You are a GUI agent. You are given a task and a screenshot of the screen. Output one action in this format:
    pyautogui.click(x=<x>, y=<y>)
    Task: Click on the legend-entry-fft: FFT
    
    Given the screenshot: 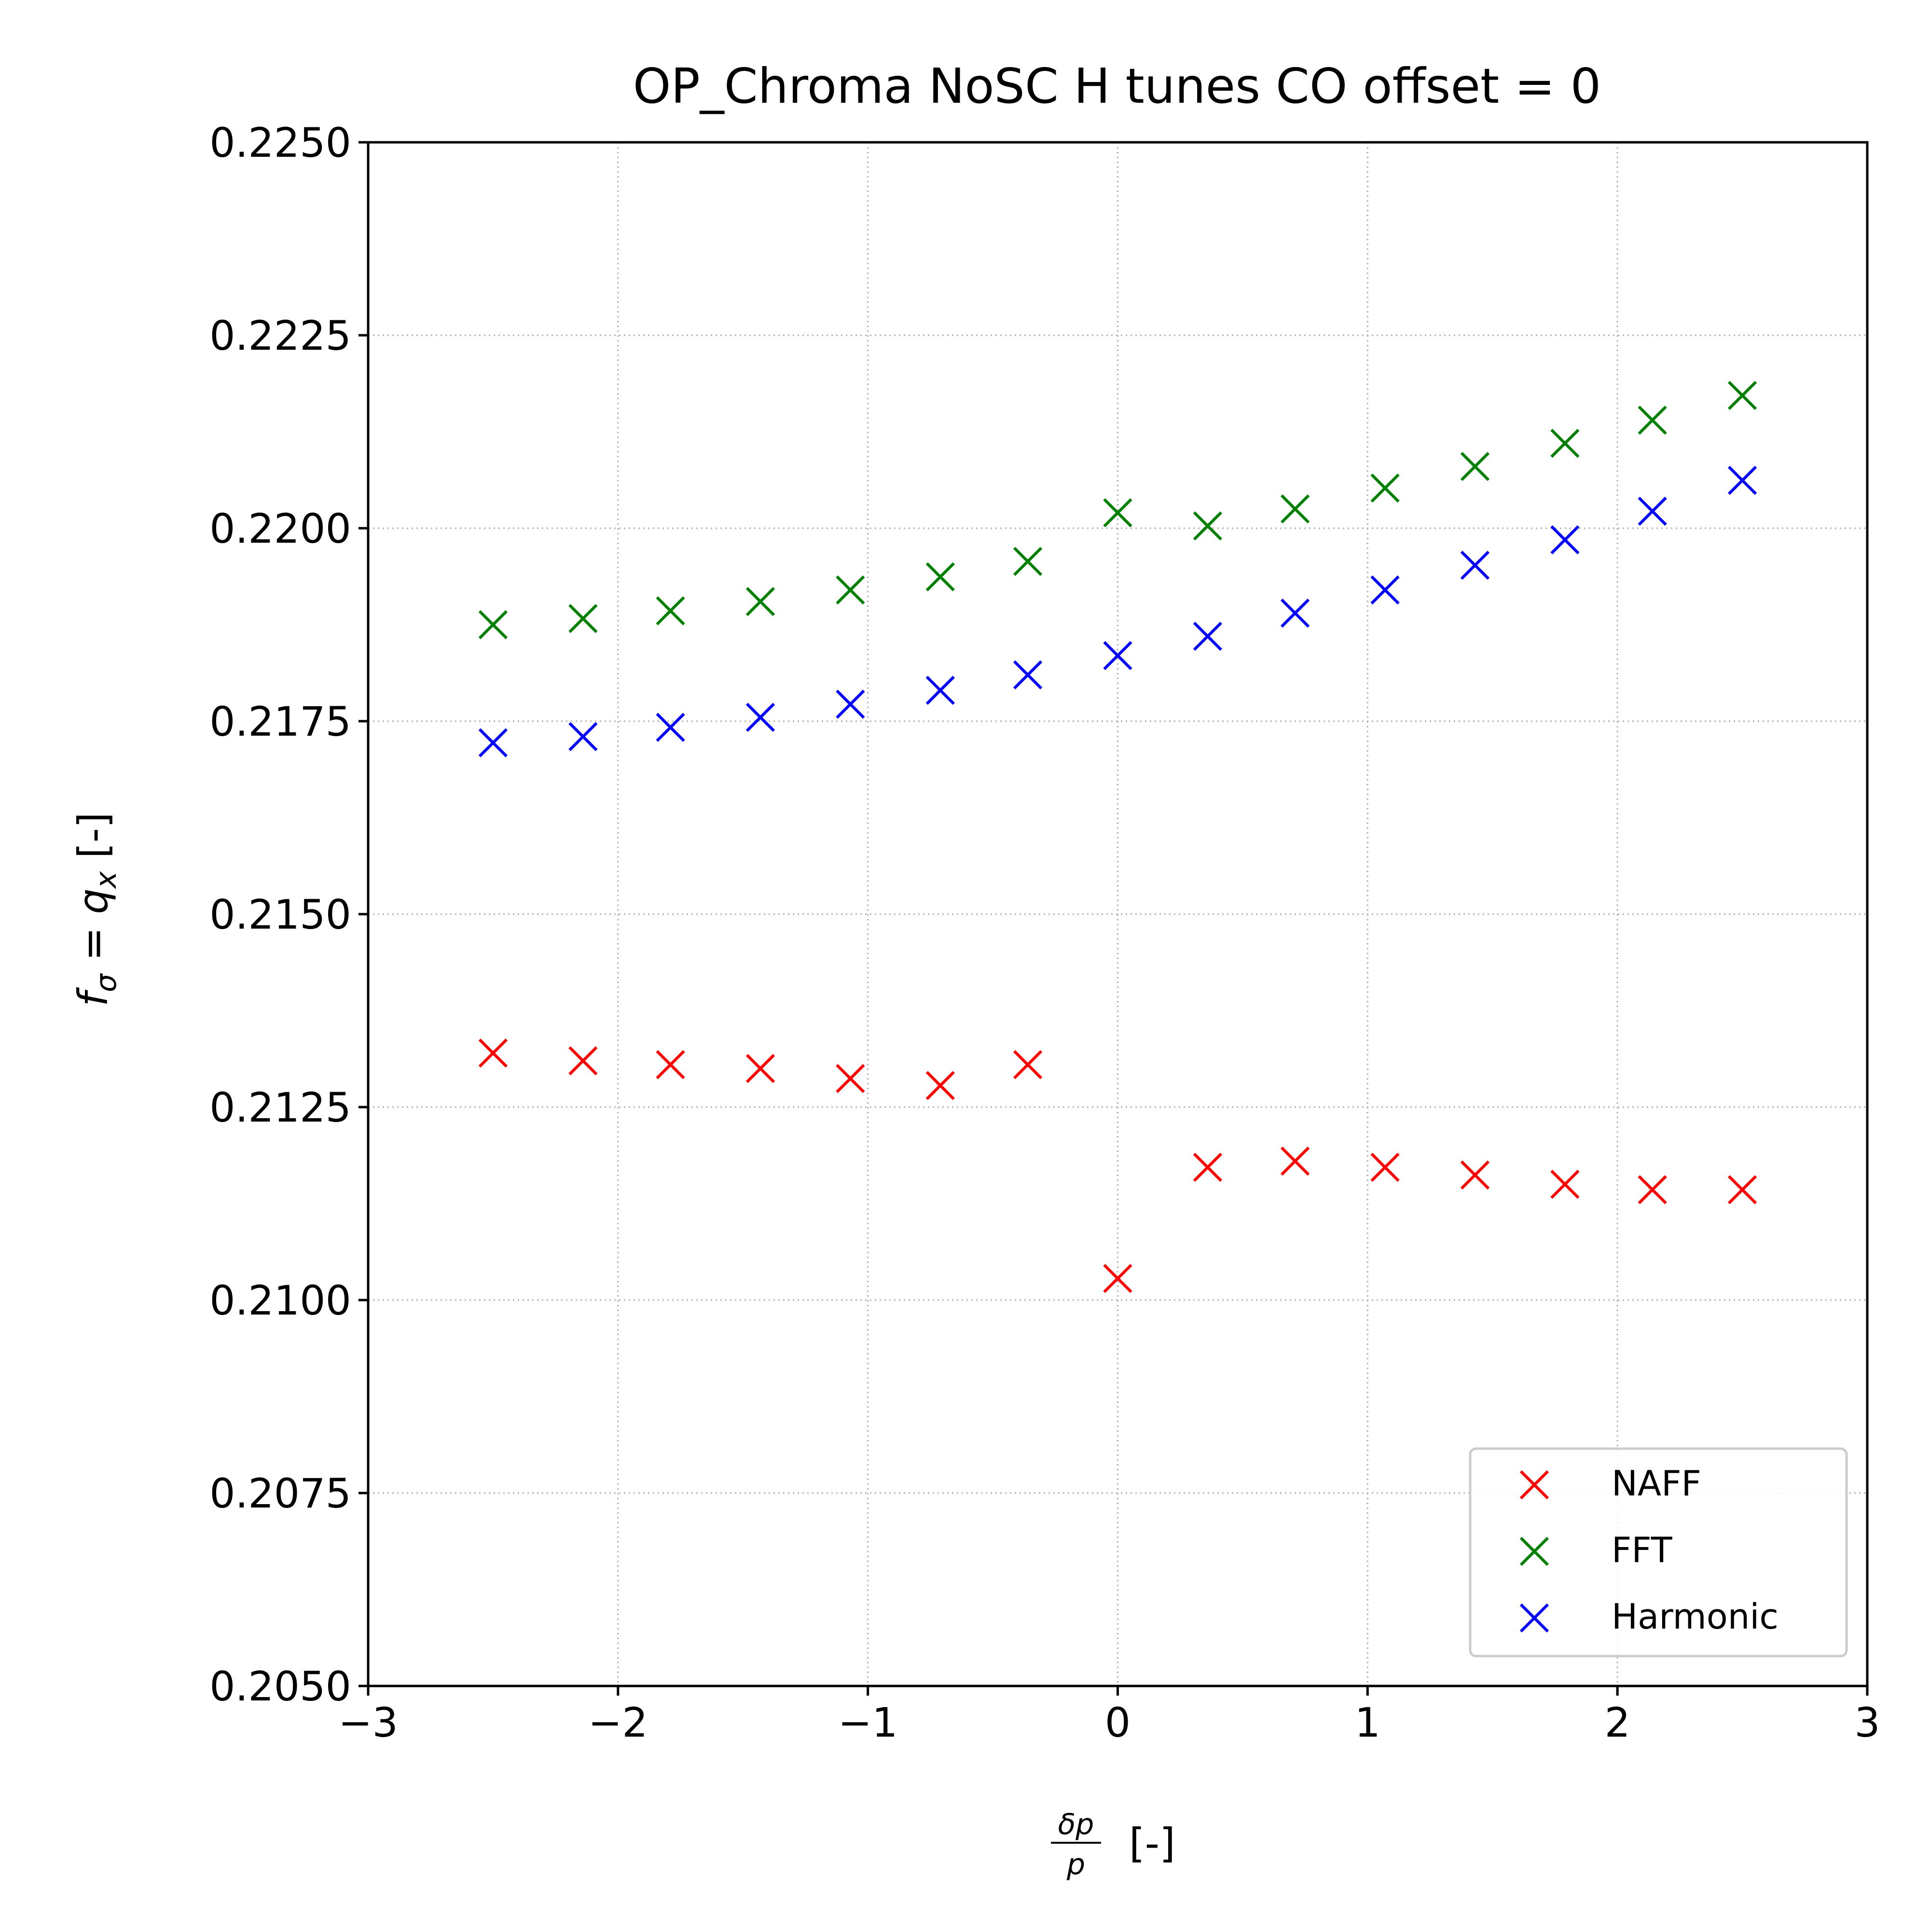 What is the action you would take?
    pyautogui.click(x=1596, y=1550)
    